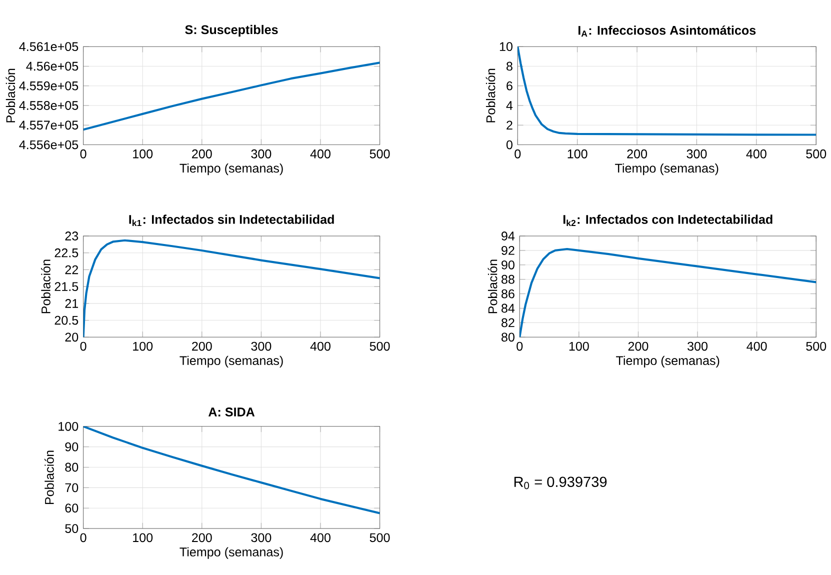 Image resolution: width=831 pixels, height=575 pixels. Describe the element at coordinates (509, 85) in the screenshot. I see `y-tick-label: 6` at that location.